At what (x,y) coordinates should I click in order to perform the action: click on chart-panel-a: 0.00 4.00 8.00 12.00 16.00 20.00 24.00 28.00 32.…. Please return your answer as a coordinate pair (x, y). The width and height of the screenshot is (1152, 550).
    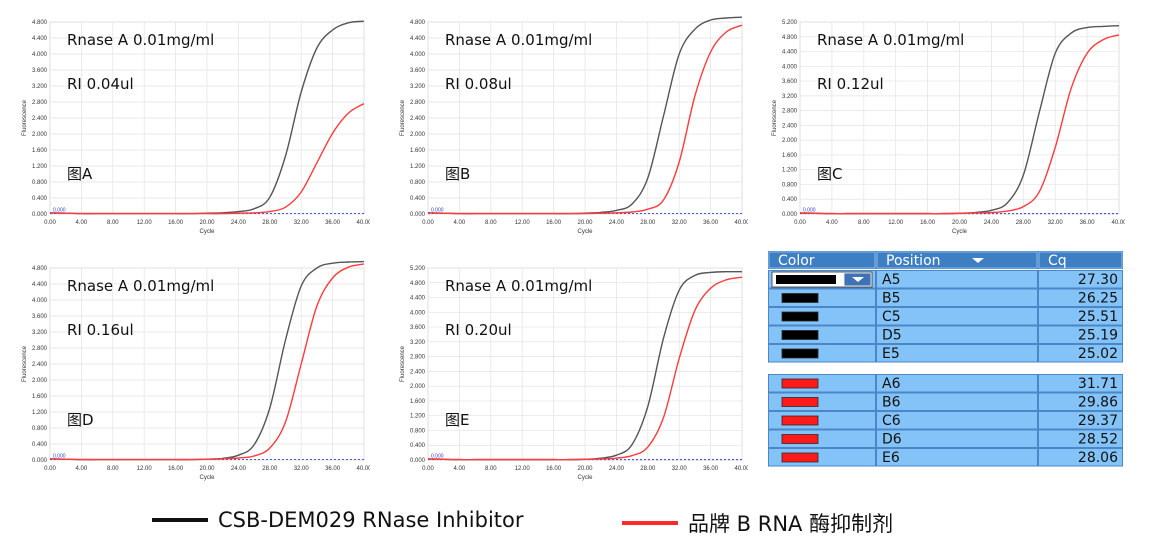
    Looking at the image, I should click on (196, 127).